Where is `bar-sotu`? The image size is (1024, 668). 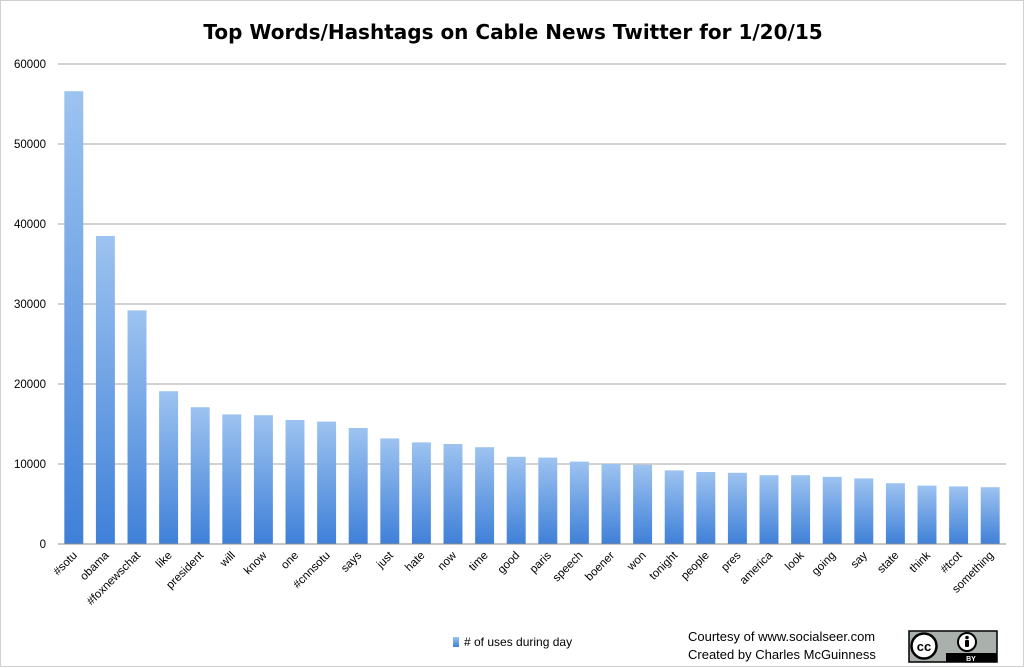 bar-sotu is located at coordinates (74, 317).